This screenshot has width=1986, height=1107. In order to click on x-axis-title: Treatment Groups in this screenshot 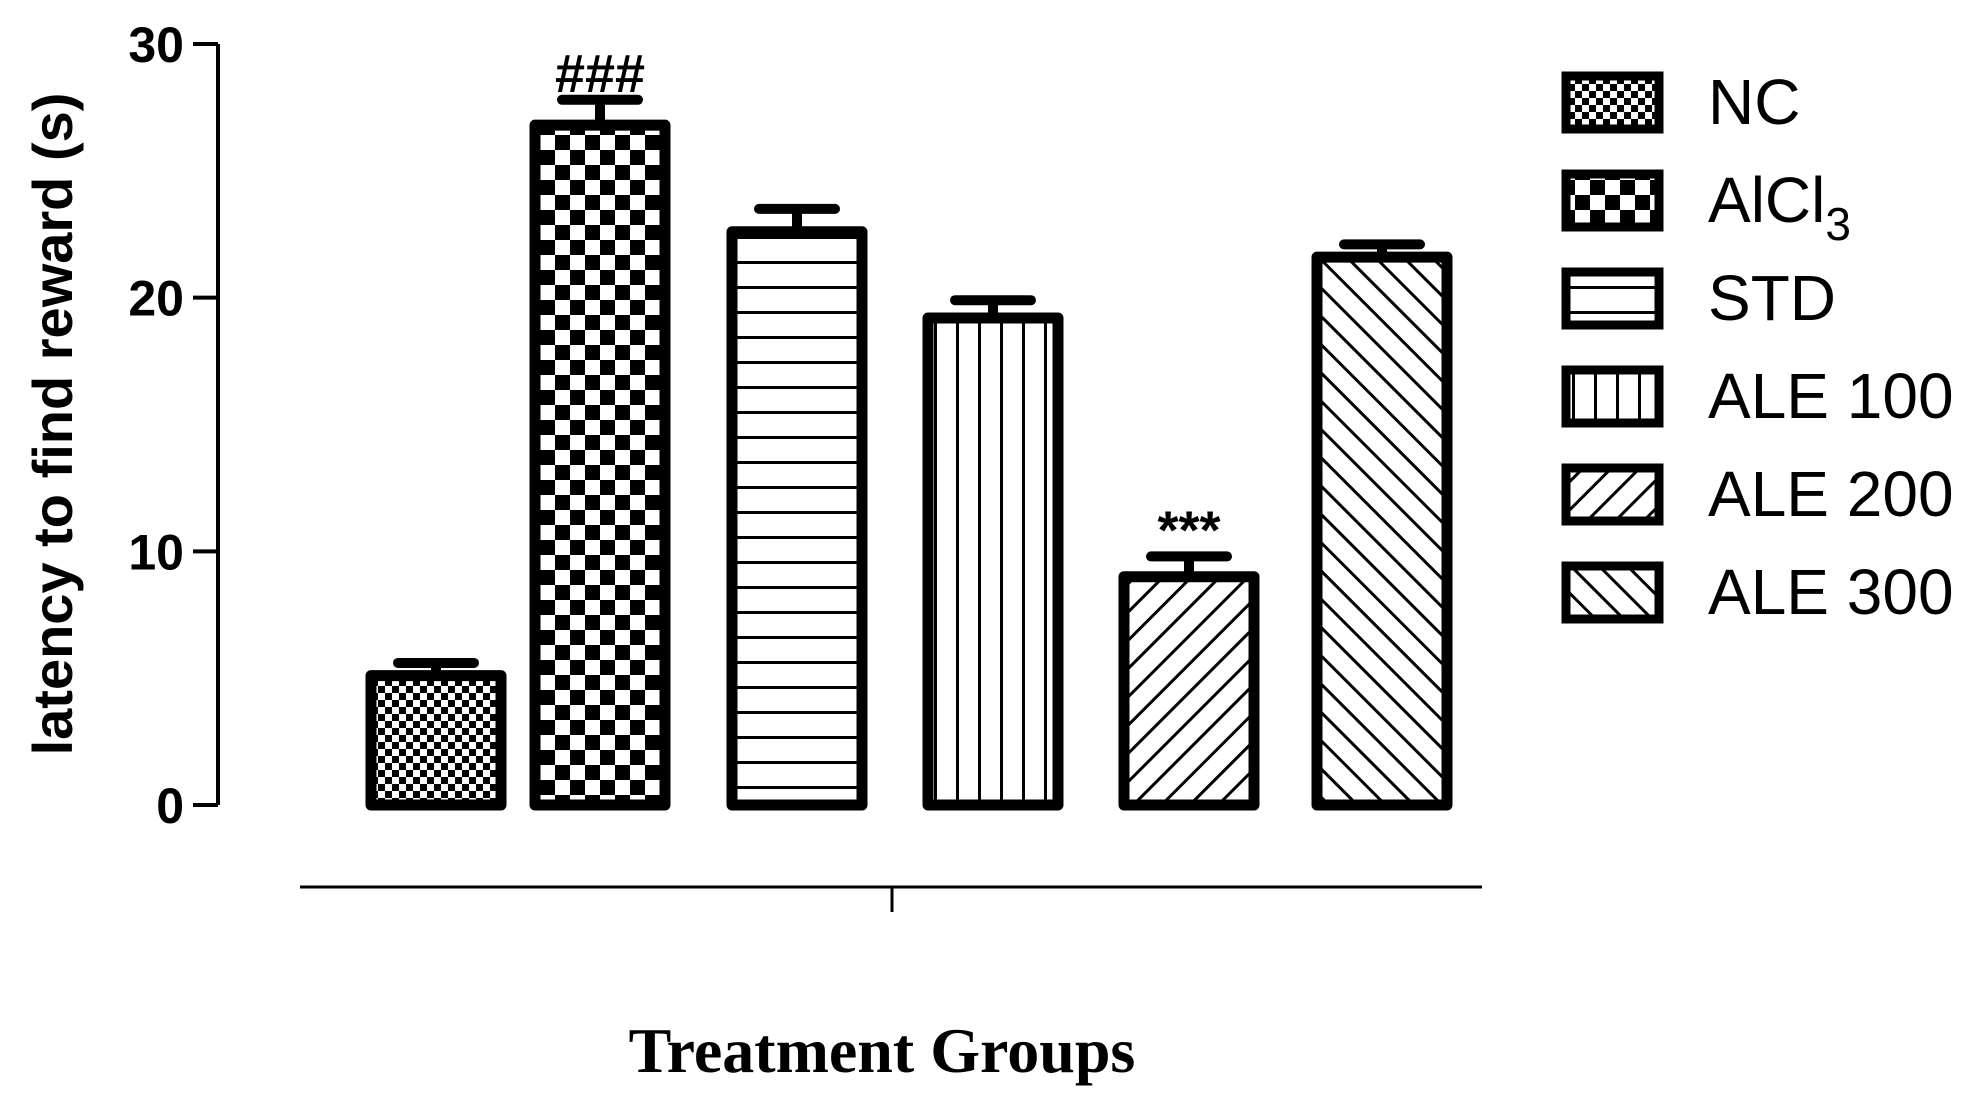, I will do `click(882, 1050)`.